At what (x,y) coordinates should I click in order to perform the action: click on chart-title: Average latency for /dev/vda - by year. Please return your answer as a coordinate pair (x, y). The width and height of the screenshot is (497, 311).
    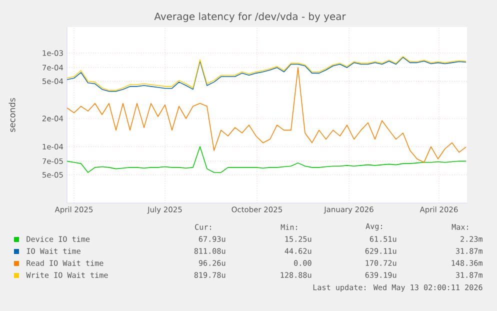
    Looking at the image, I should click on (250, 17).